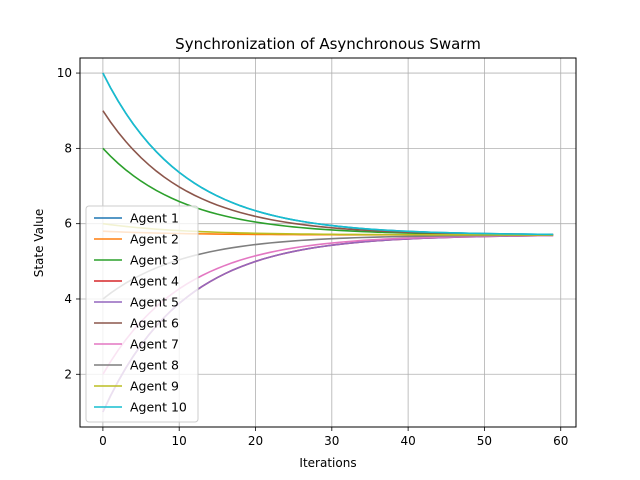 Image resolution: width=640 pixels, height=480 pixels. I want to click on y-tick-label: 6, so click(68, 224).